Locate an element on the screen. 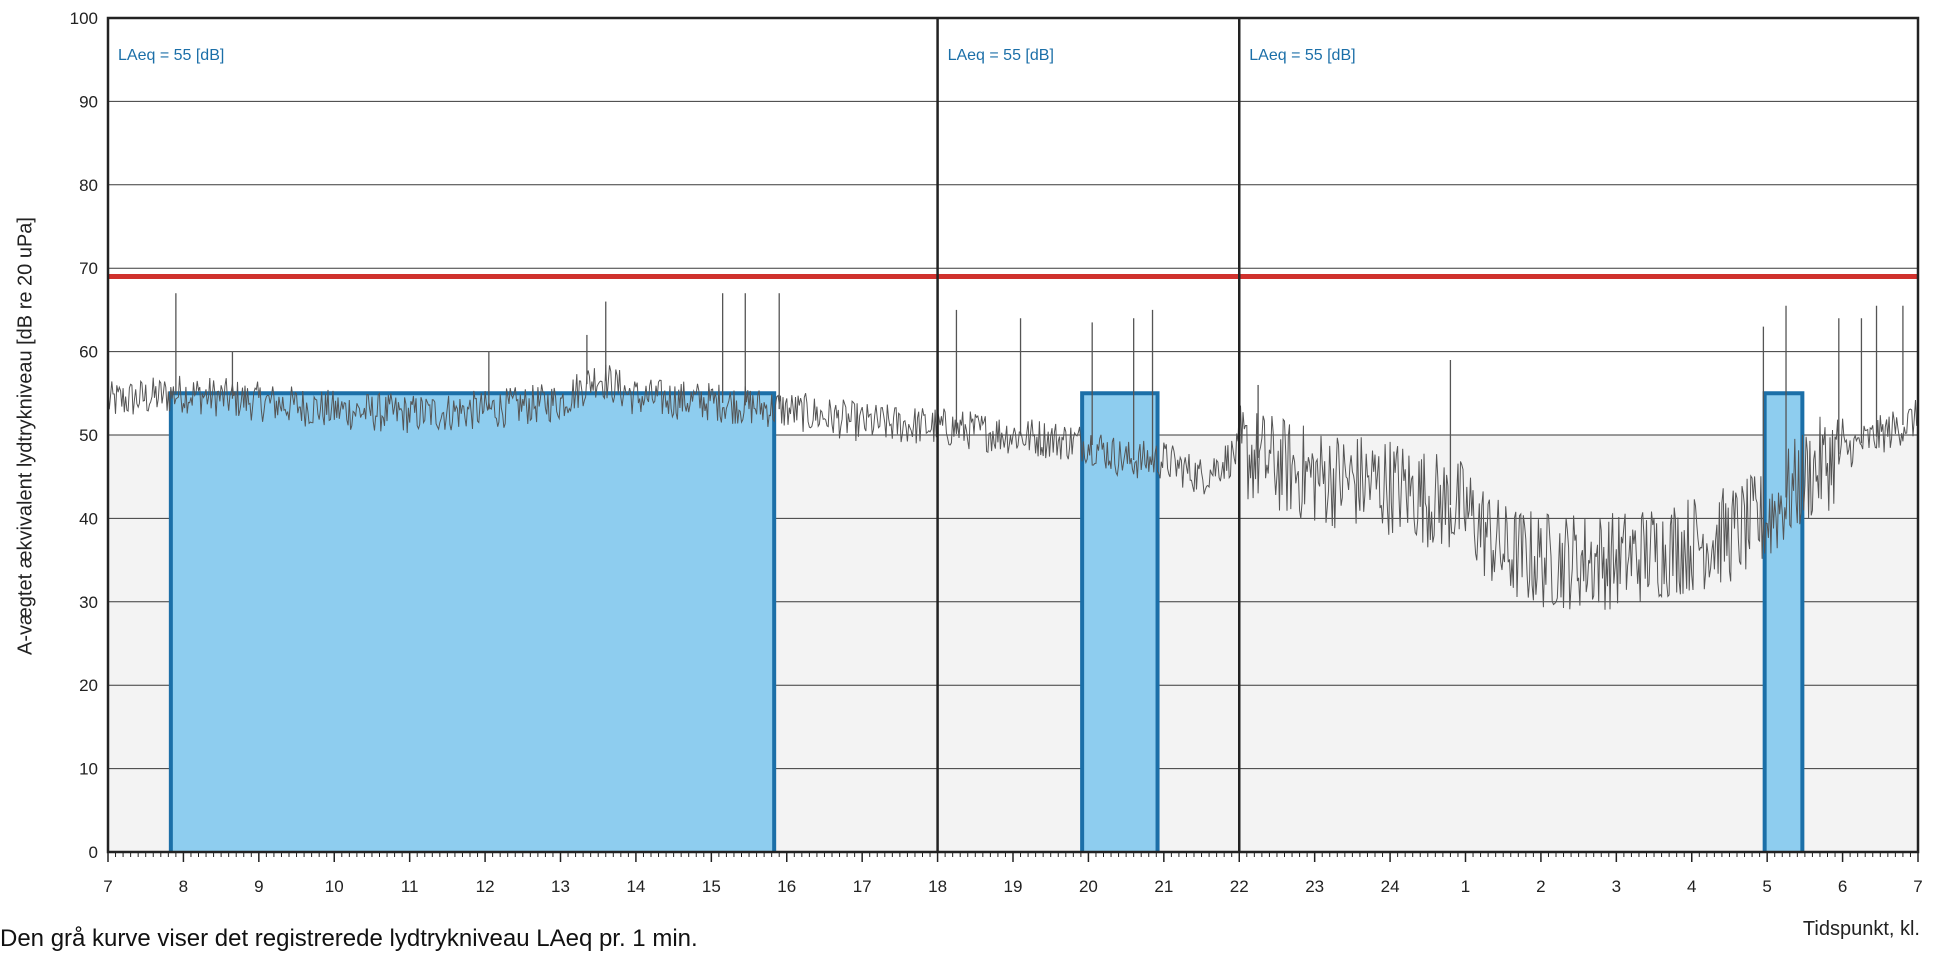  x-axis-label: Tidspunkt, kl. is located at coordinates (1861, 929).